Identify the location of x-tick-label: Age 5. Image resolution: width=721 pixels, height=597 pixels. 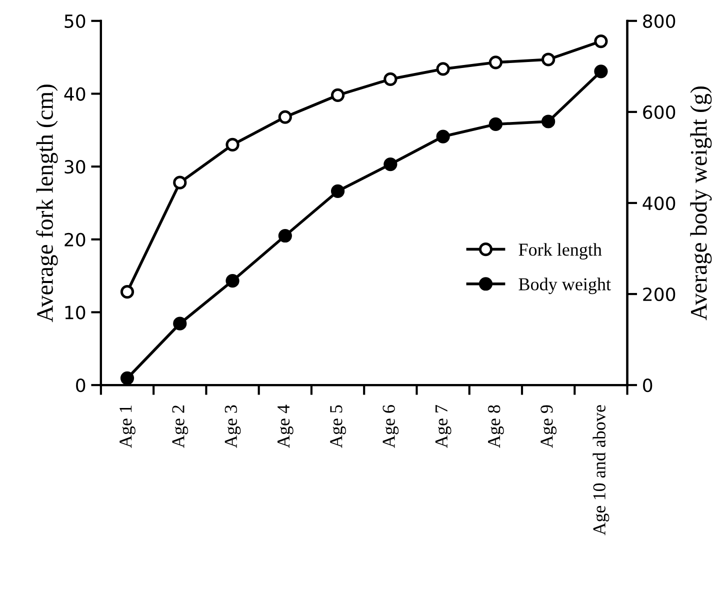
(338, 426).